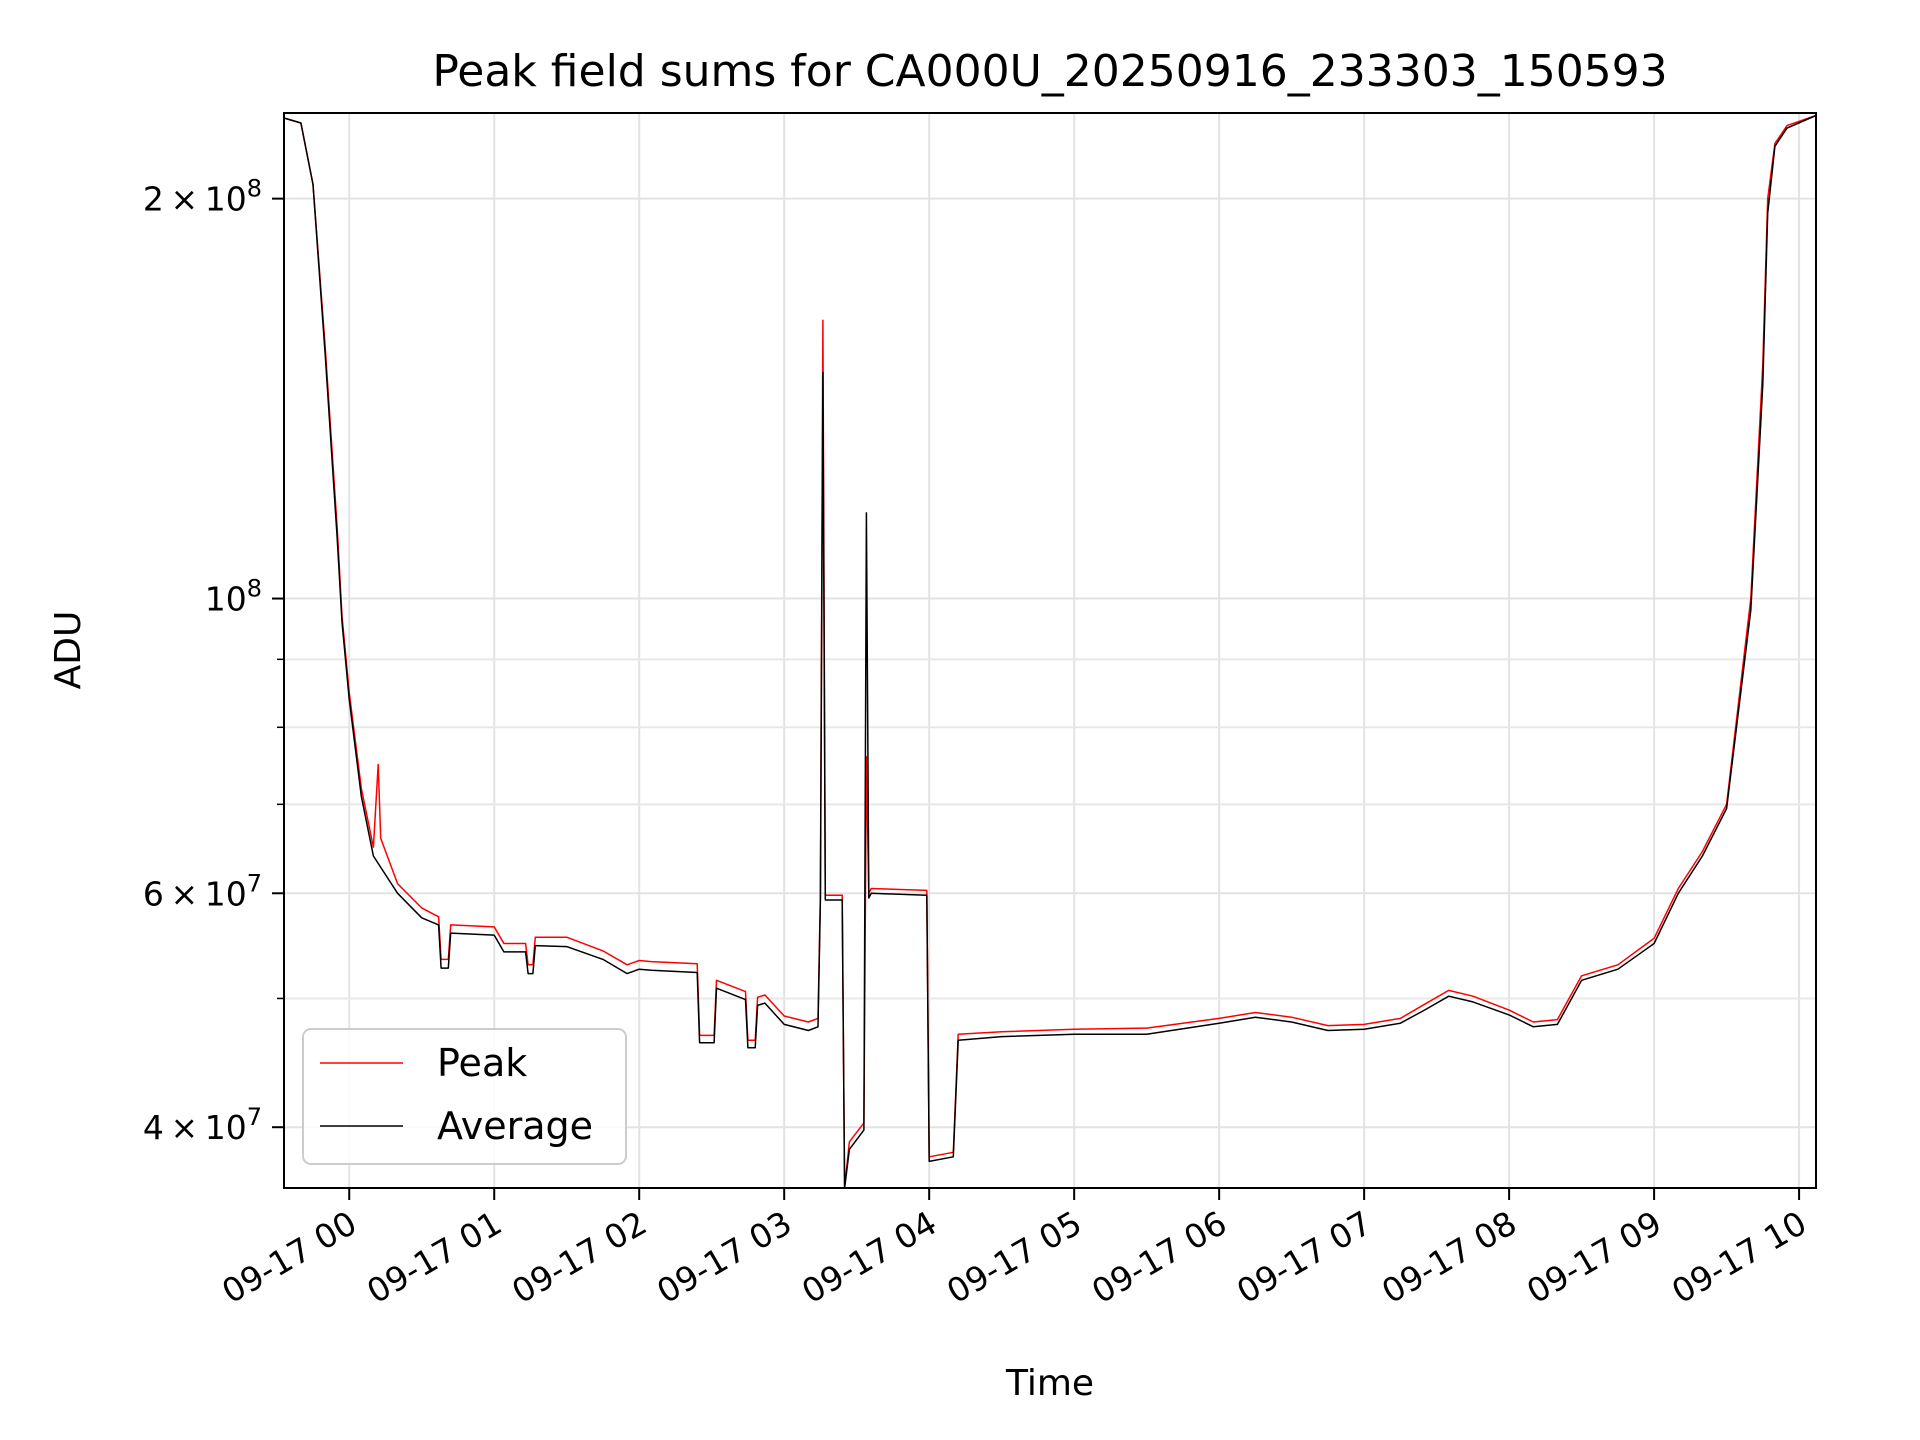  I want to click on x-tick-label: 09-17 10, so click(1739, 1257).